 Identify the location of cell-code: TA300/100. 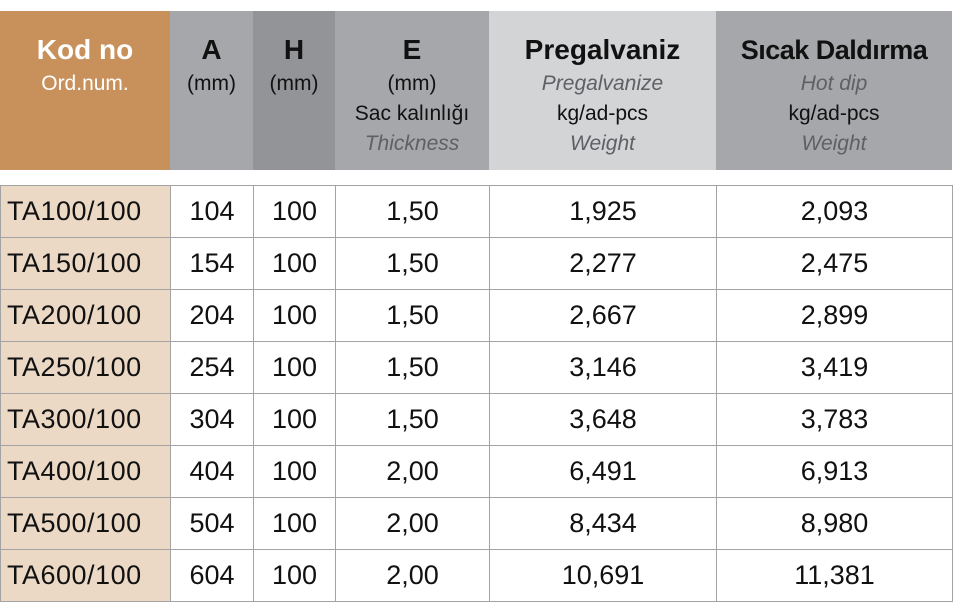
(85, 419).